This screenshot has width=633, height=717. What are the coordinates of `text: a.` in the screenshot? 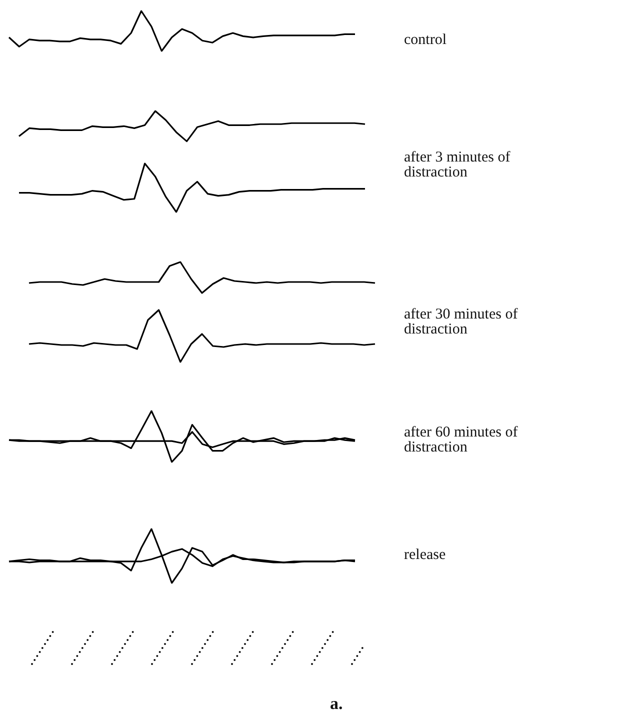 It's located at (336, 704).